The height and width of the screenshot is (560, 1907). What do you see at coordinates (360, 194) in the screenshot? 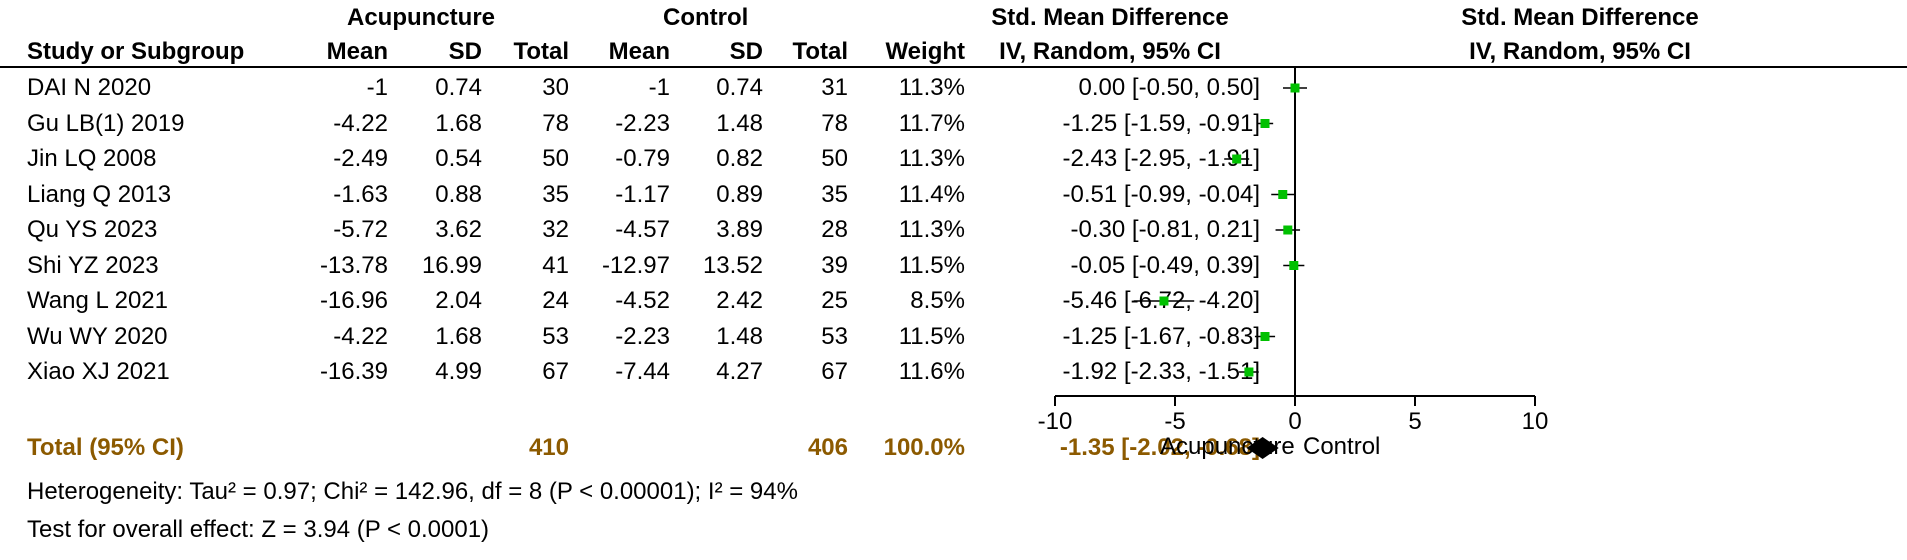
I see `study-cell-m1: -1.63` at bounding box center [360, 194].